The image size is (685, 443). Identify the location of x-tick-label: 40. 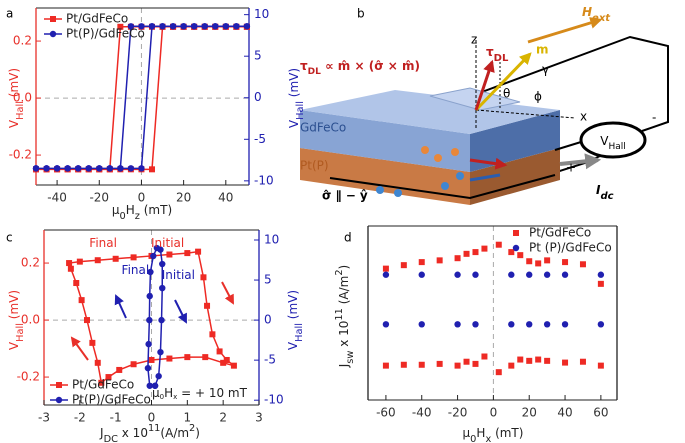
(564, 413).